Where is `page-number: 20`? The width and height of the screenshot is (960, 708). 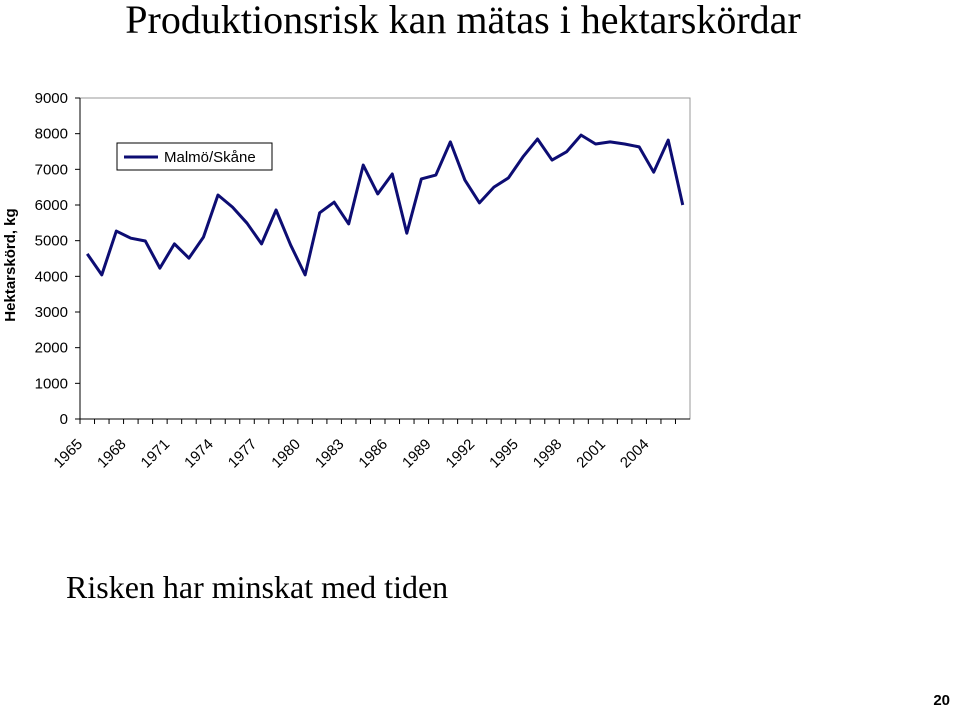 page-number: 20 is located at coordinates (941, 700).